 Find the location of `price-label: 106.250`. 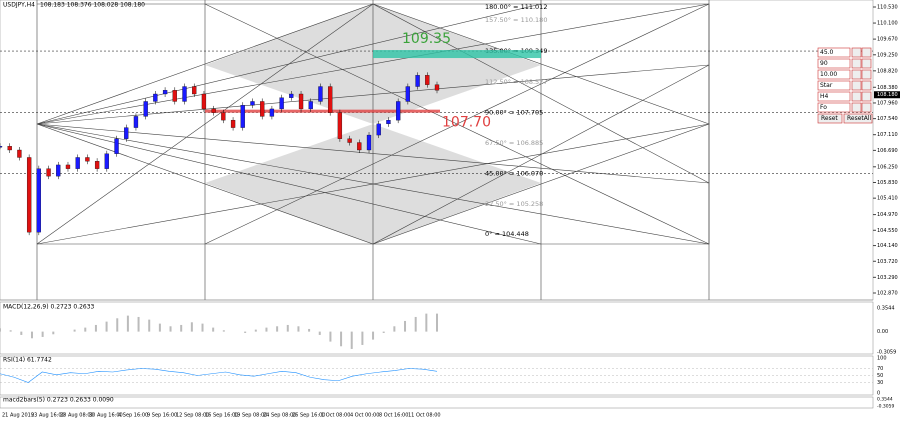

price-label: 106.250 is located at coordinates (887, 167).